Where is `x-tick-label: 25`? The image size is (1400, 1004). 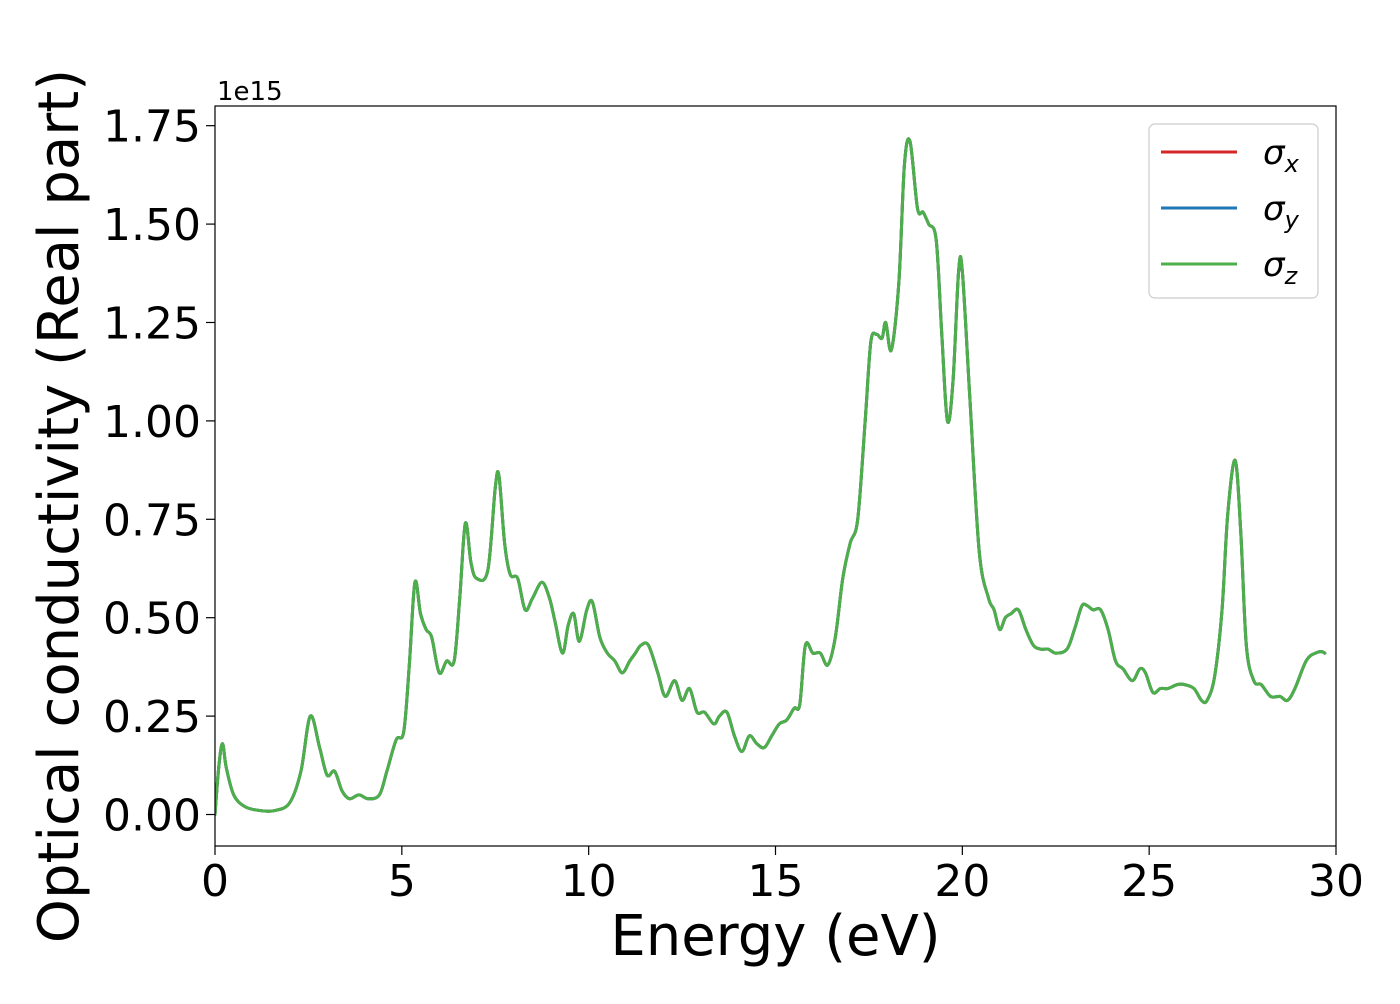
x-tick-label: 25 is located at coordinates (1149, 881).